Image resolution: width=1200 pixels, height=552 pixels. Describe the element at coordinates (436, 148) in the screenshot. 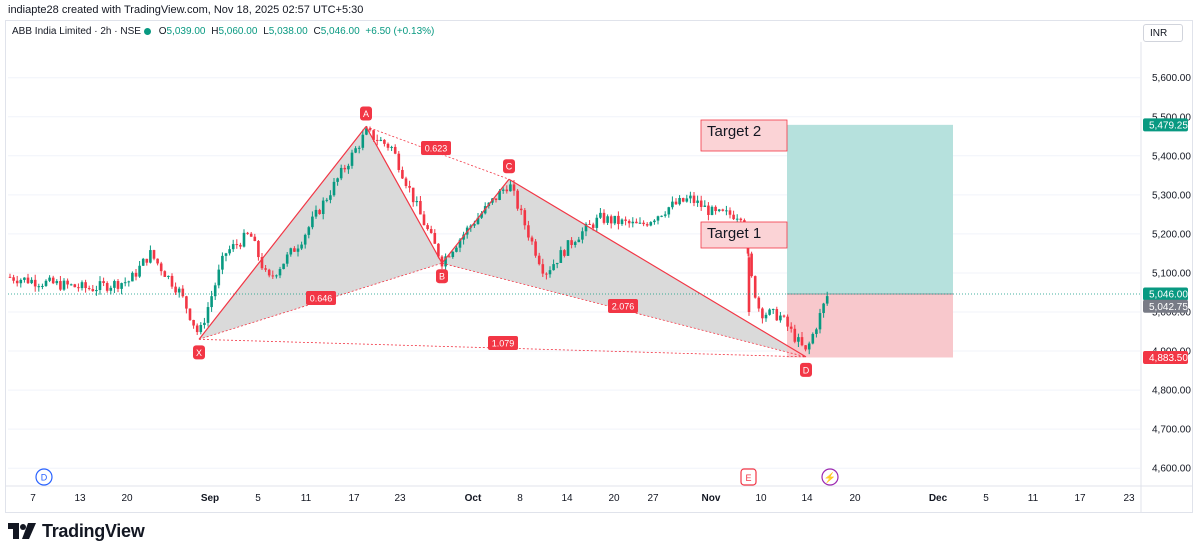

I see `ratio-label-box` at that location.